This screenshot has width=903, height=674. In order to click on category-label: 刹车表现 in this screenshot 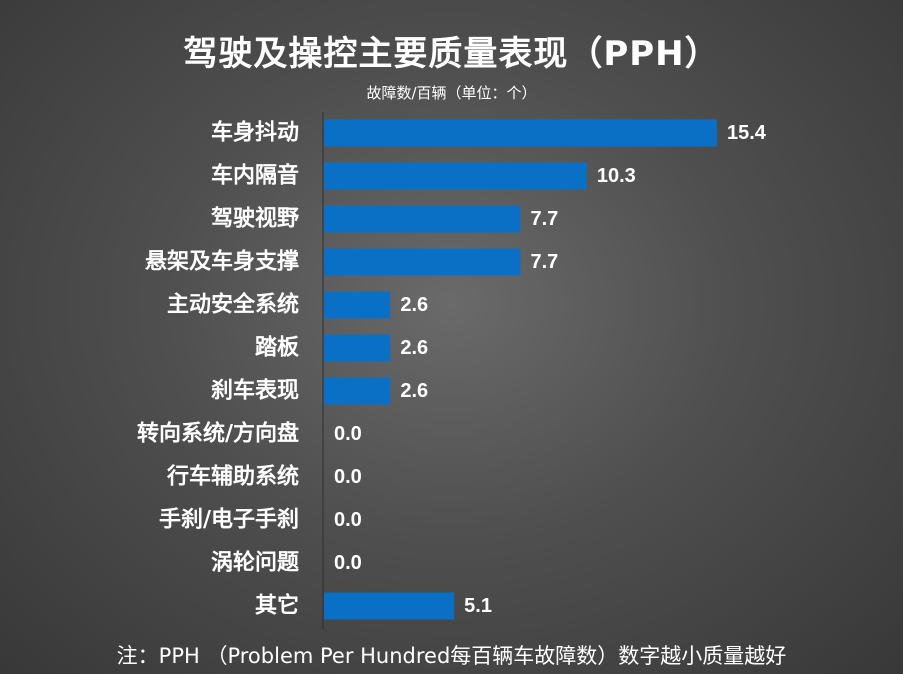, I will do `click(255, 391)`.